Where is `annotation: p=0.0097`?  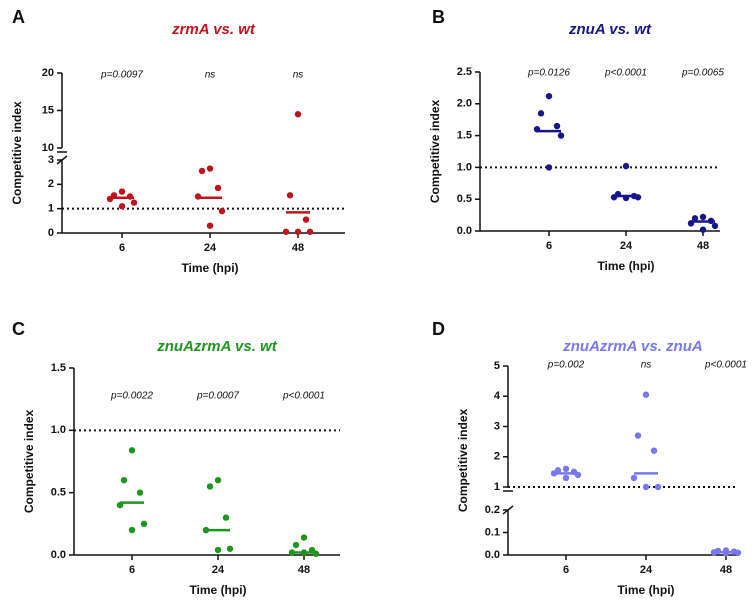
annotation: p=0.0097 is located at coordinates (121, 75).